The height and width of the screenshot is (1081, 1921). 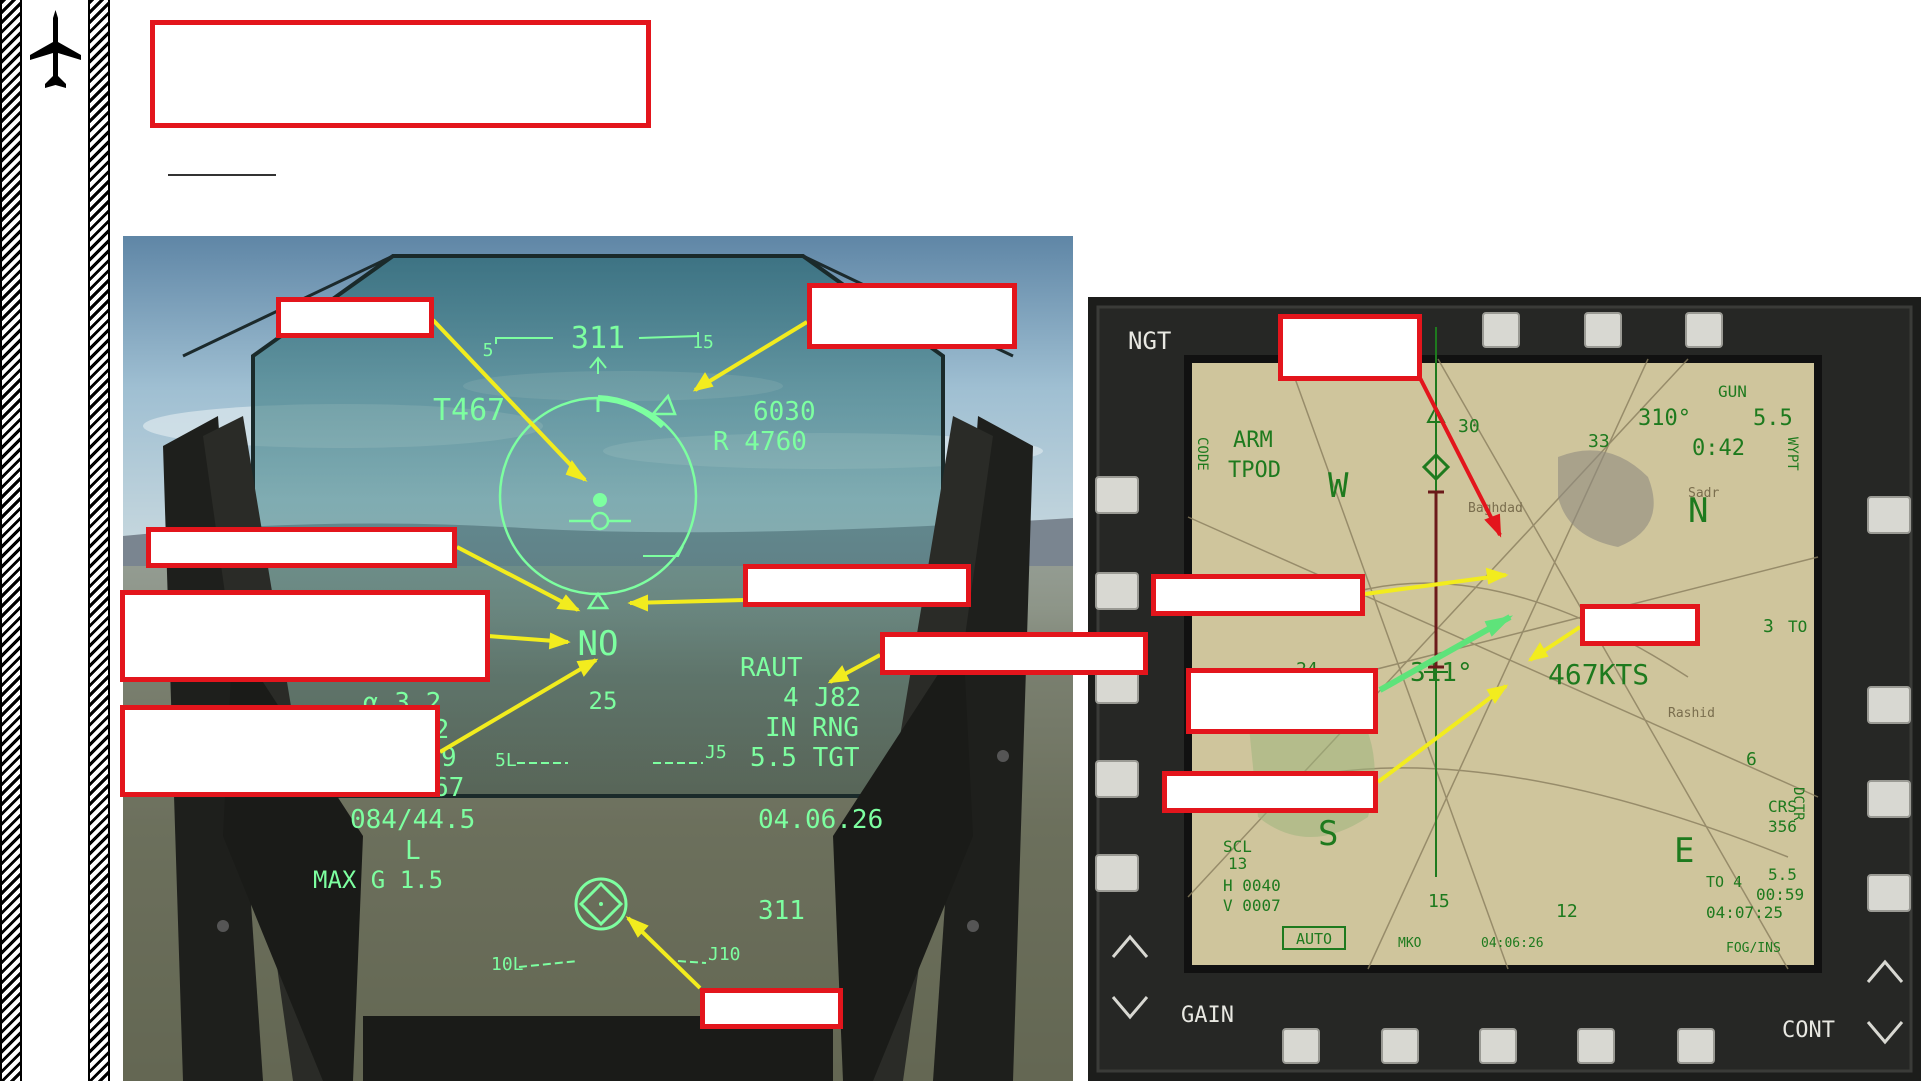 What do you see at coordinates (716, 752) in the screenshot?
I see `hud-pitch-5-right: J5` at bounding box center [716, 752].